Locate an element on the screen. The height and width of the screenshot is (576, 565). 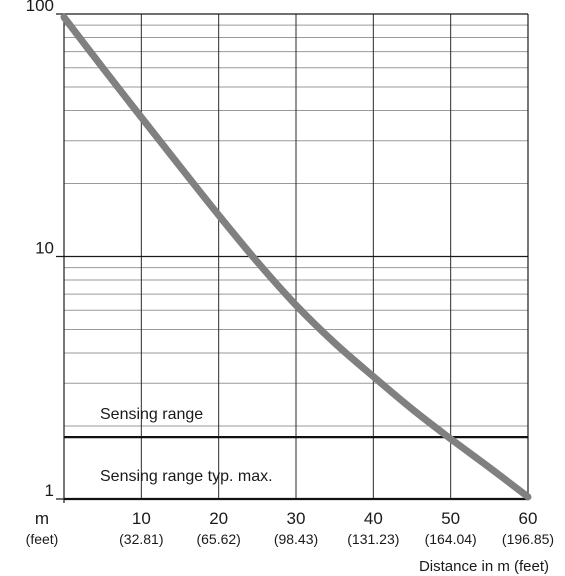
x-tick-label: 60 is located at coordinates (528, 518).